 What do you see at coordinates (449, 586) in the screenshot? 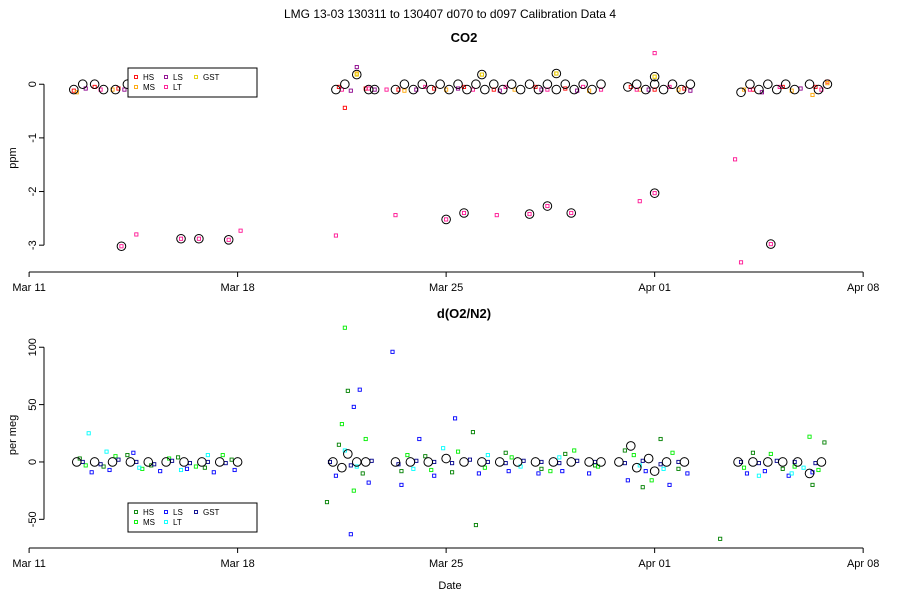
I see `x-axis-label: Date` at bounding box center [449, 586].